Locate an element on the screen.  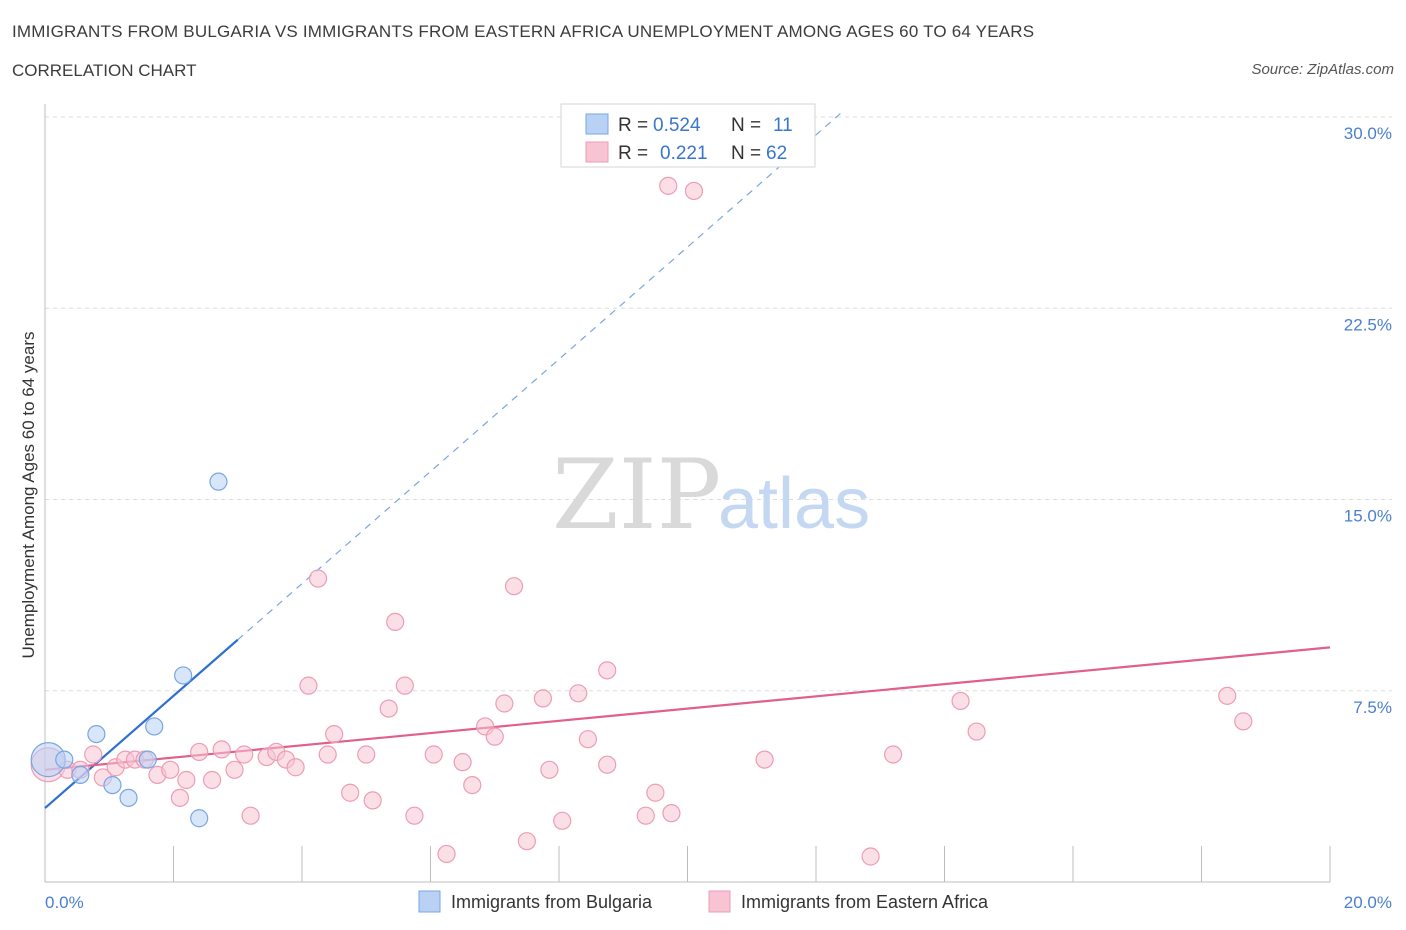
y-tick-label: 30.0% is located at coordinates (1368, 133).